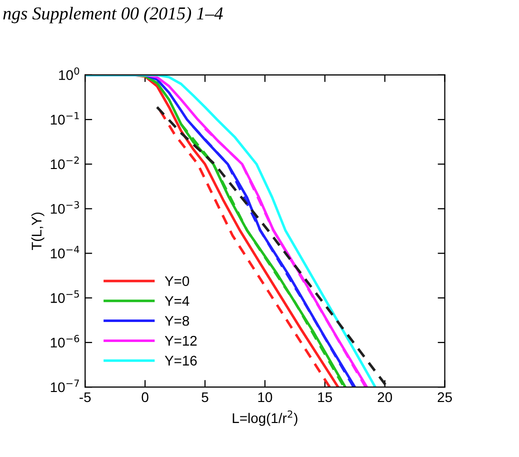 This screenshot has width=519, height=457. I want to click on y-tick-label: 10$^{−4}$, so click(65, 252).